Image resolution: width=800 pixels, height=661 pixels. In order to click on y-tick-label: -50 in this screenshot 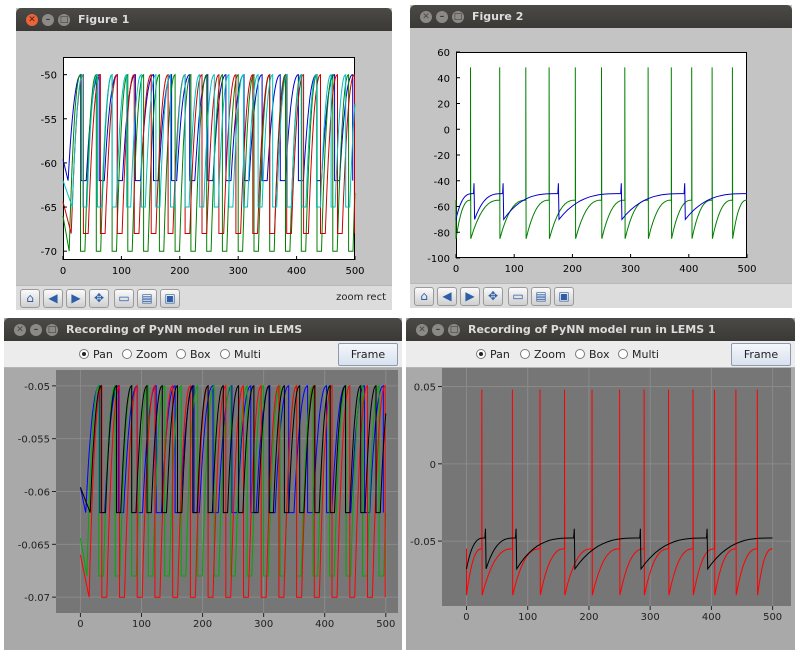, I will do `click(49, 76)`.